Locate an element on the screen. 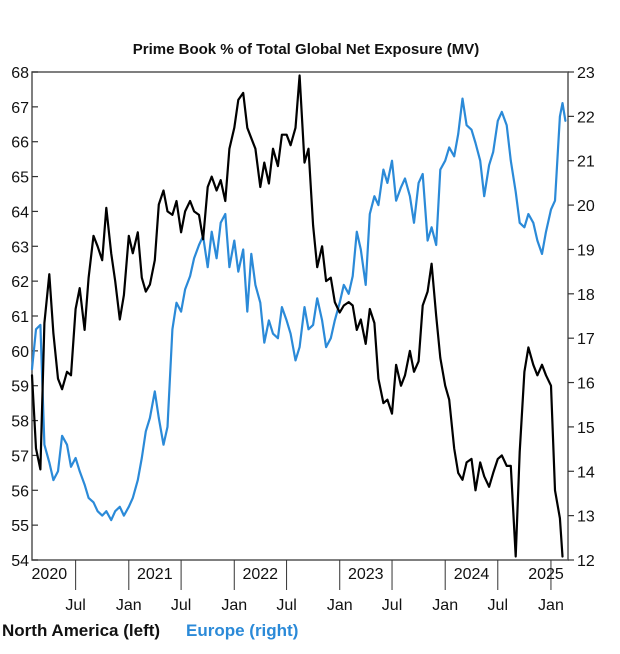  left-y-tick-label: 59 is located at coordinates (20, 387).